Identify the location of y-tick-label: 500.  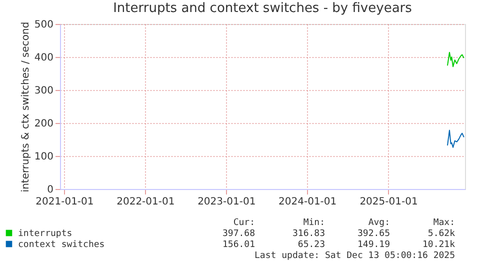
(44, 25).